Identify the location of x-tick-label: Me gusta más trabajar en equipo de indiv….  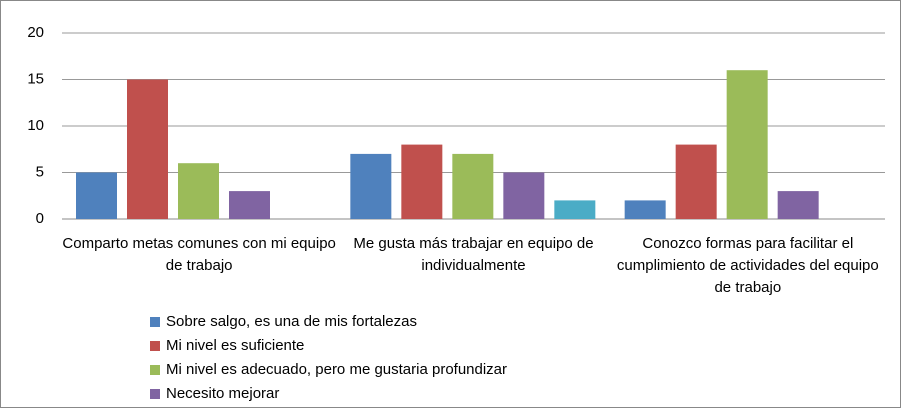
(473, 254).